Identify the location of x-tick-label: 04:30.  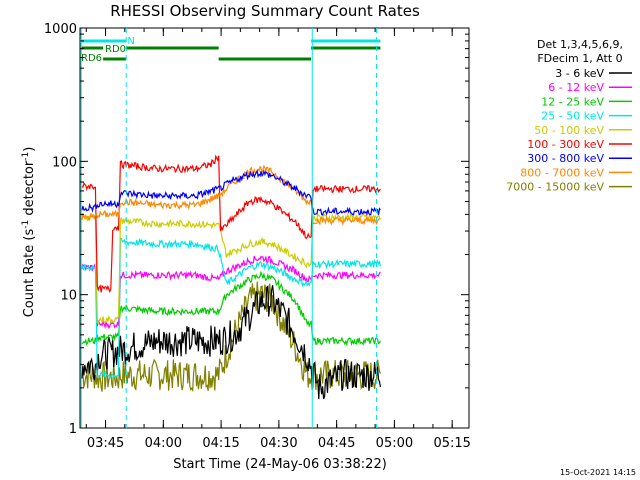
(278, 443).